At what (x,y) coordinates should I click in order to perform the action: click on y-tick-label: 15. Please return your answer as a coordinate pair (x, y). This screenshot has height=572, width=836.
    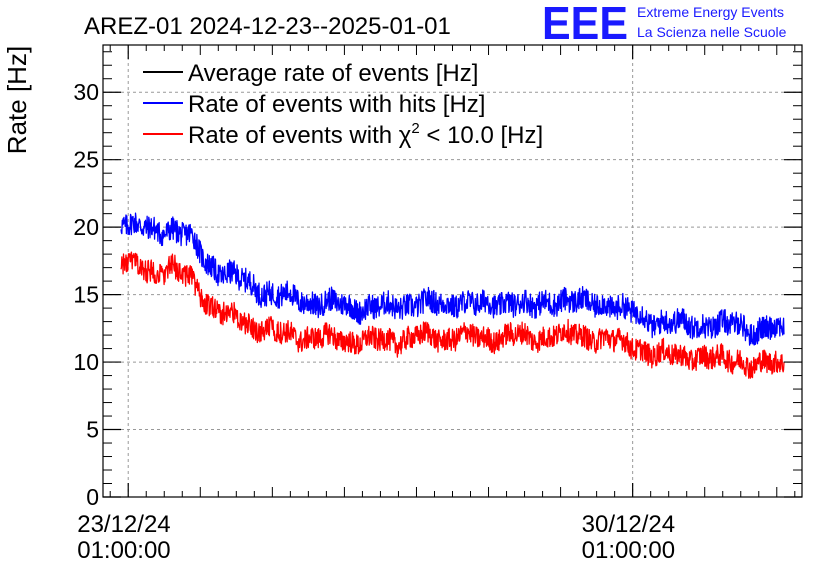
    Looking at the image, I should click on (86, 295).